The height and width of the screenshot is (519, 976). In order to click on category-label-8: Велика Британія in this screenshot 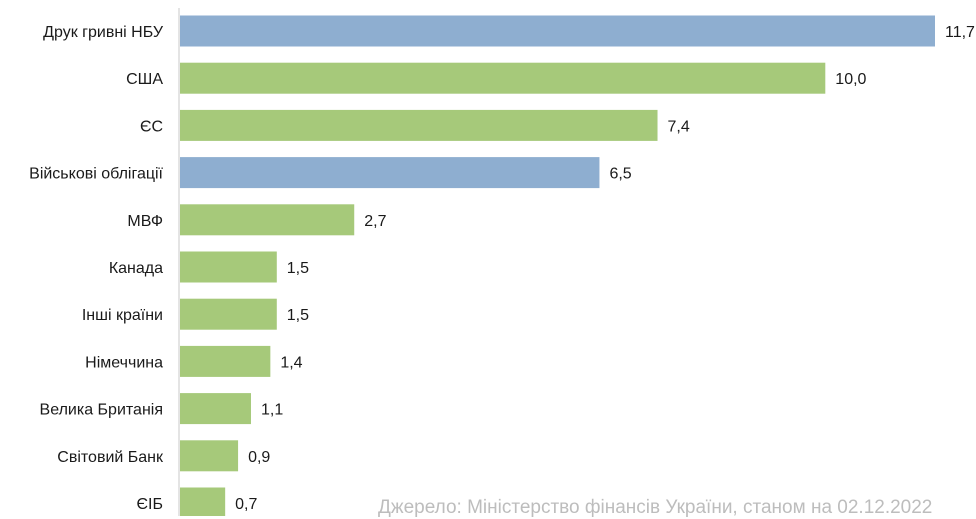, I will do `click(101, 410)`.